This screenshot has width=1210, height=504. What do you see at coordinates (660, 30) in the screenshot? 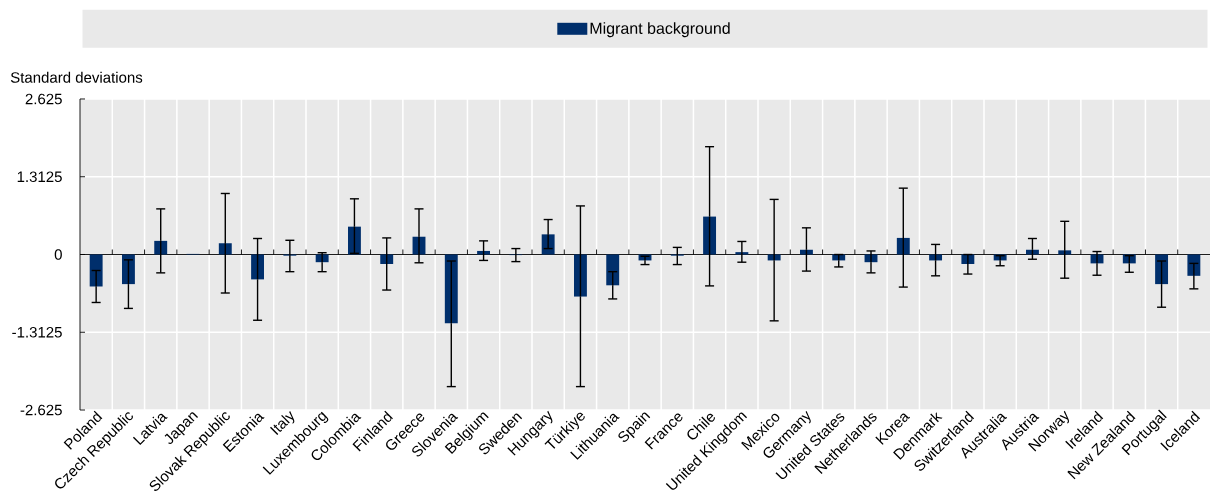
I see `legend-label: Migrant background` at bounding box center [660, 30].